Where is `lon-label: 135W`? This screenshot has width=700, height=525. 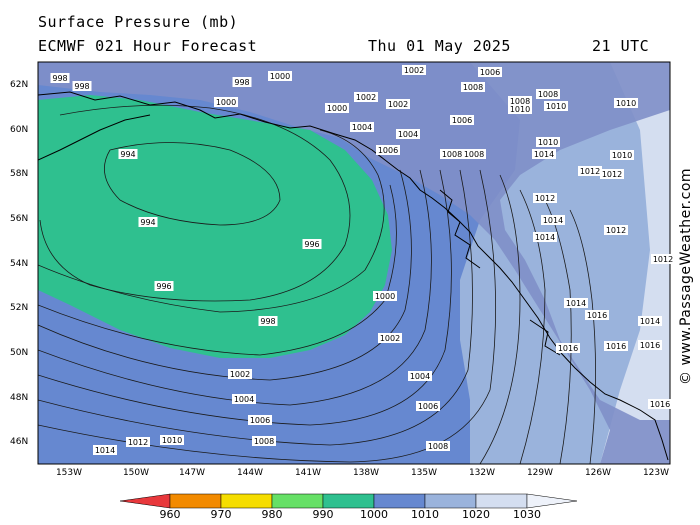 lon-label: 135W is located at coordinates (424, 473).